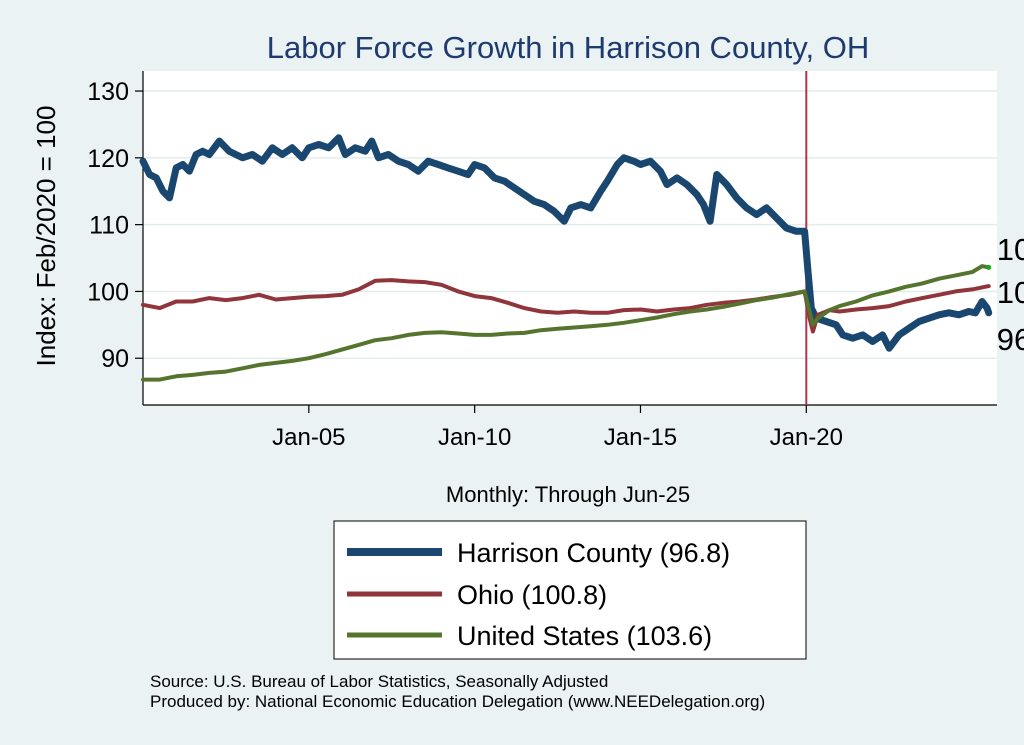  Describe the element at coordinates (806, 437) in the screenshot. I see `x-tick-label: Jan-20` at that location.